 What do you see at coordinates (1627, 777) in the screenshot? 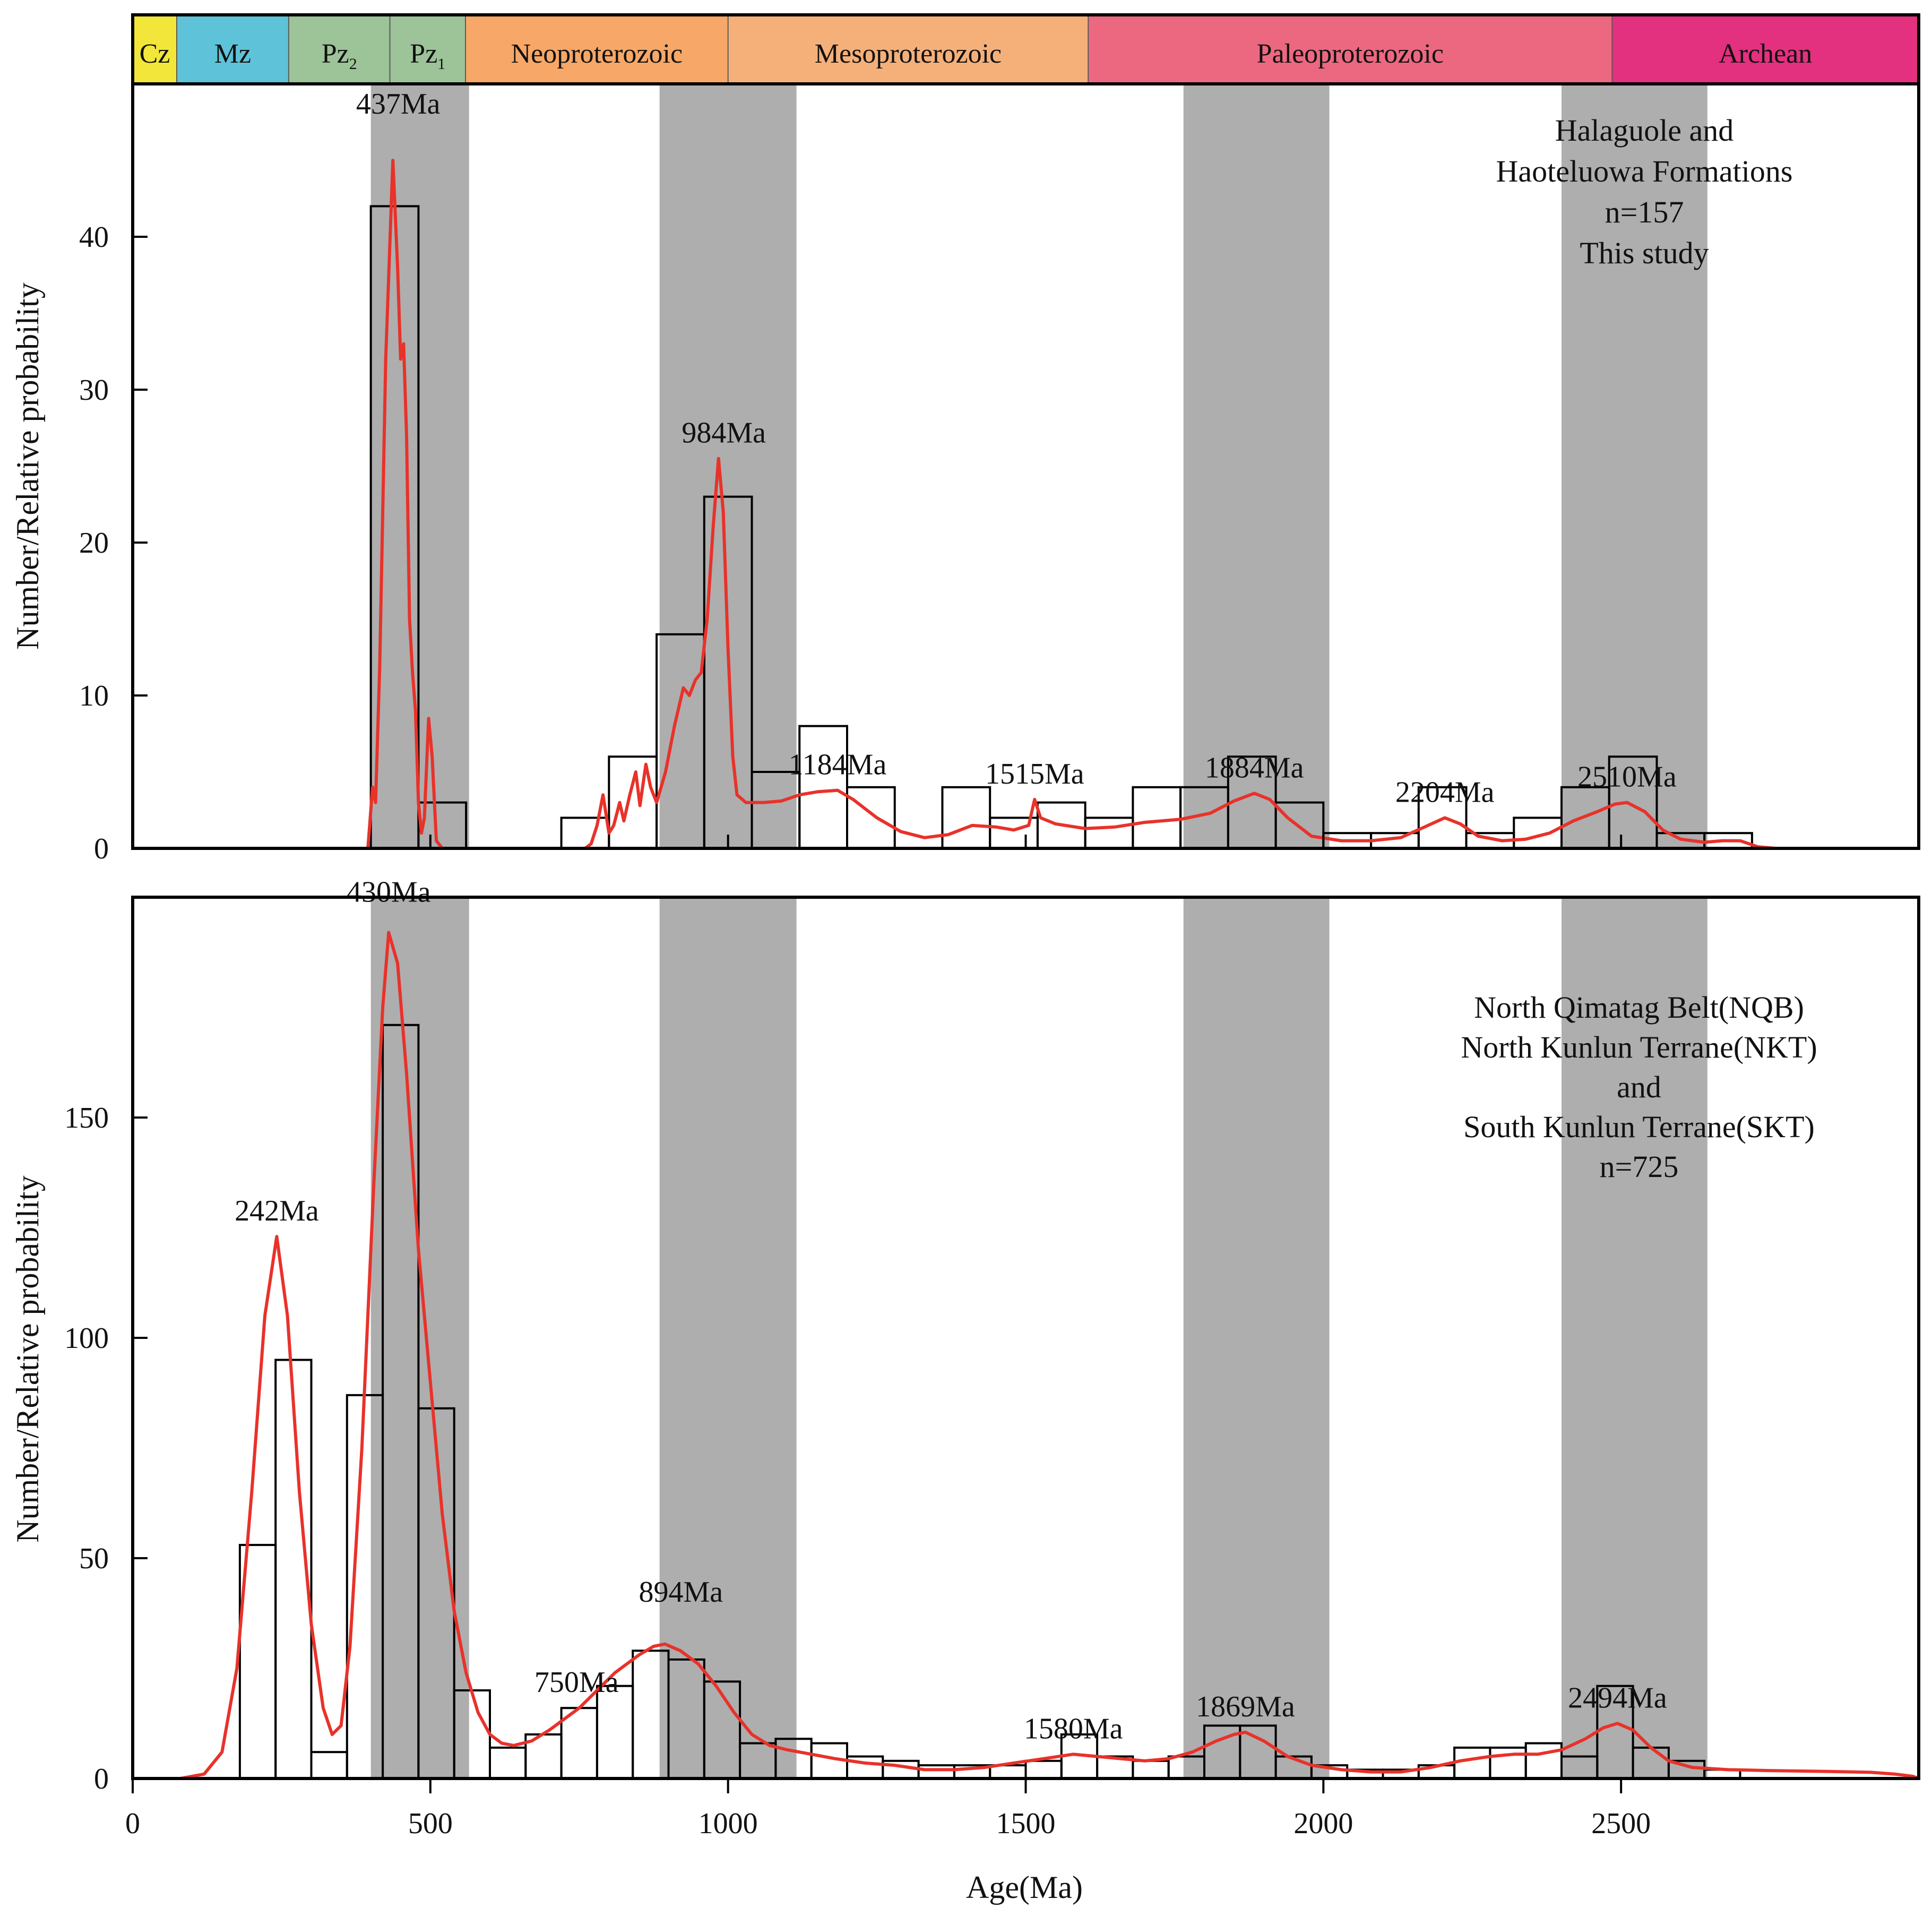
I see `peak-label: 2510Ma` at bounding box center [1627, 777].